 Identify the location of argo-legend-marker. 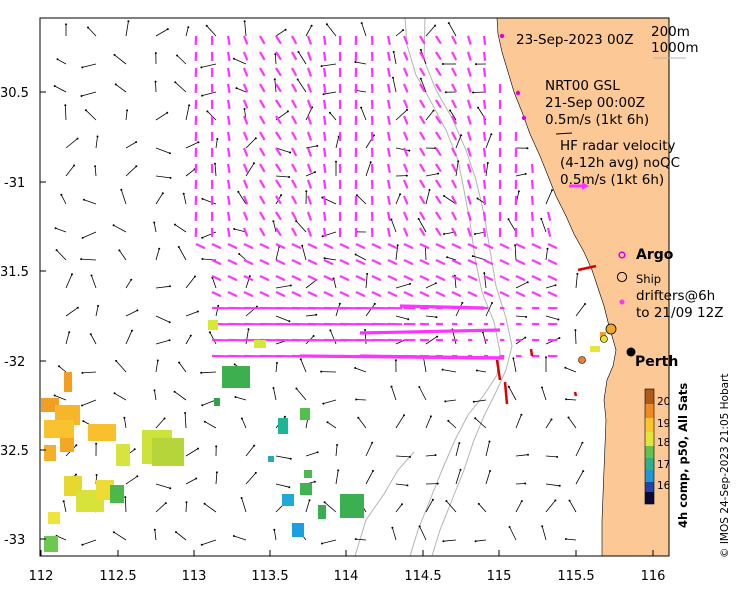
(622, 255).